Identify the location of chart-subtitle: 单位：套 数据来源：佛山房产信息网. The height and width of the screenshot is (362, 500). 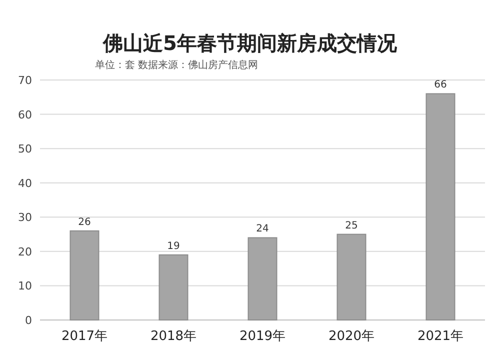
(176, 65).